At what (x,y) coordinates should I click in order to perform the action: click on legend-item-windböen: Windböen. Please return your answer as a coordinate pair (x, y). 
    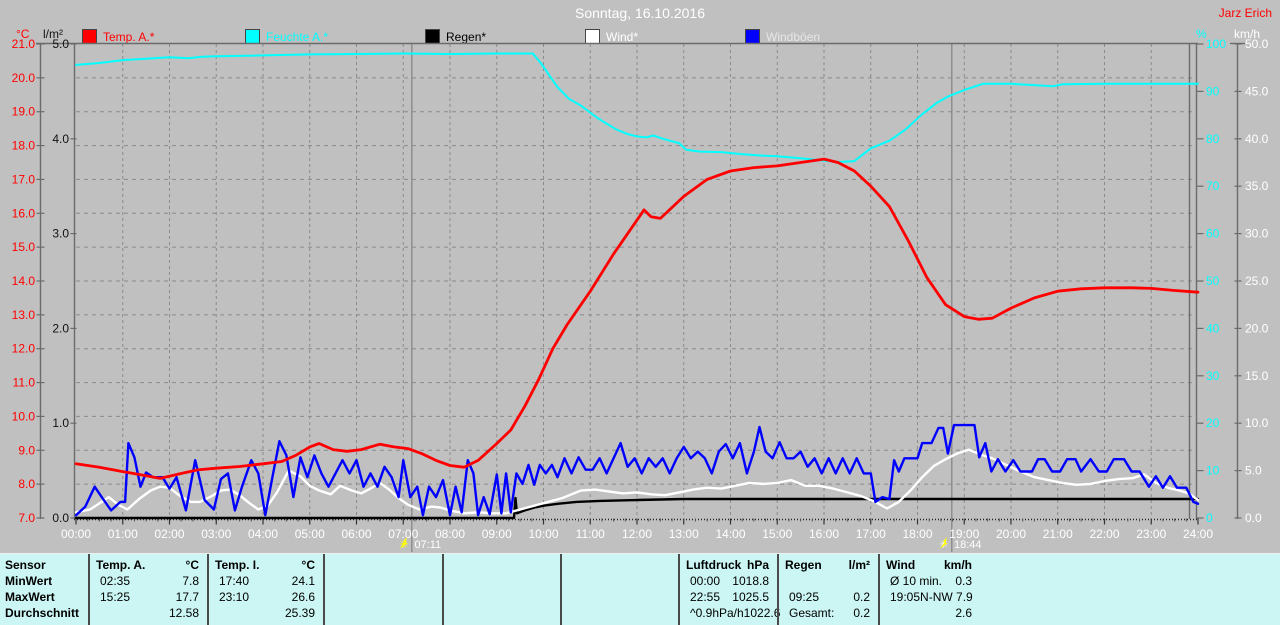
    Looking at the image, I should click on (782, 36).